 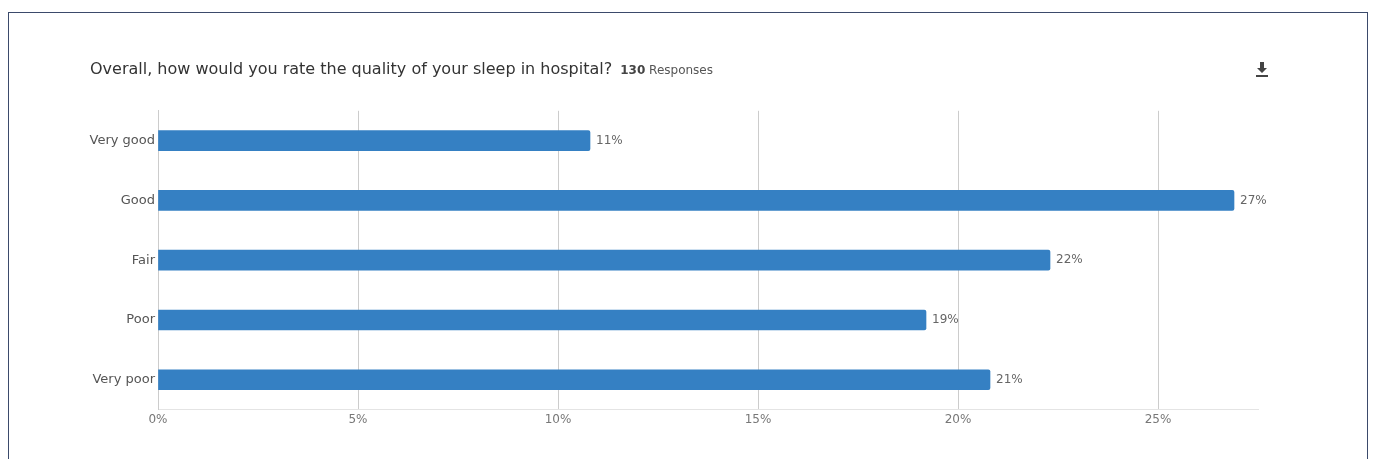 I want to click on x-tick-label: 20%, so click(x=958, y=418).